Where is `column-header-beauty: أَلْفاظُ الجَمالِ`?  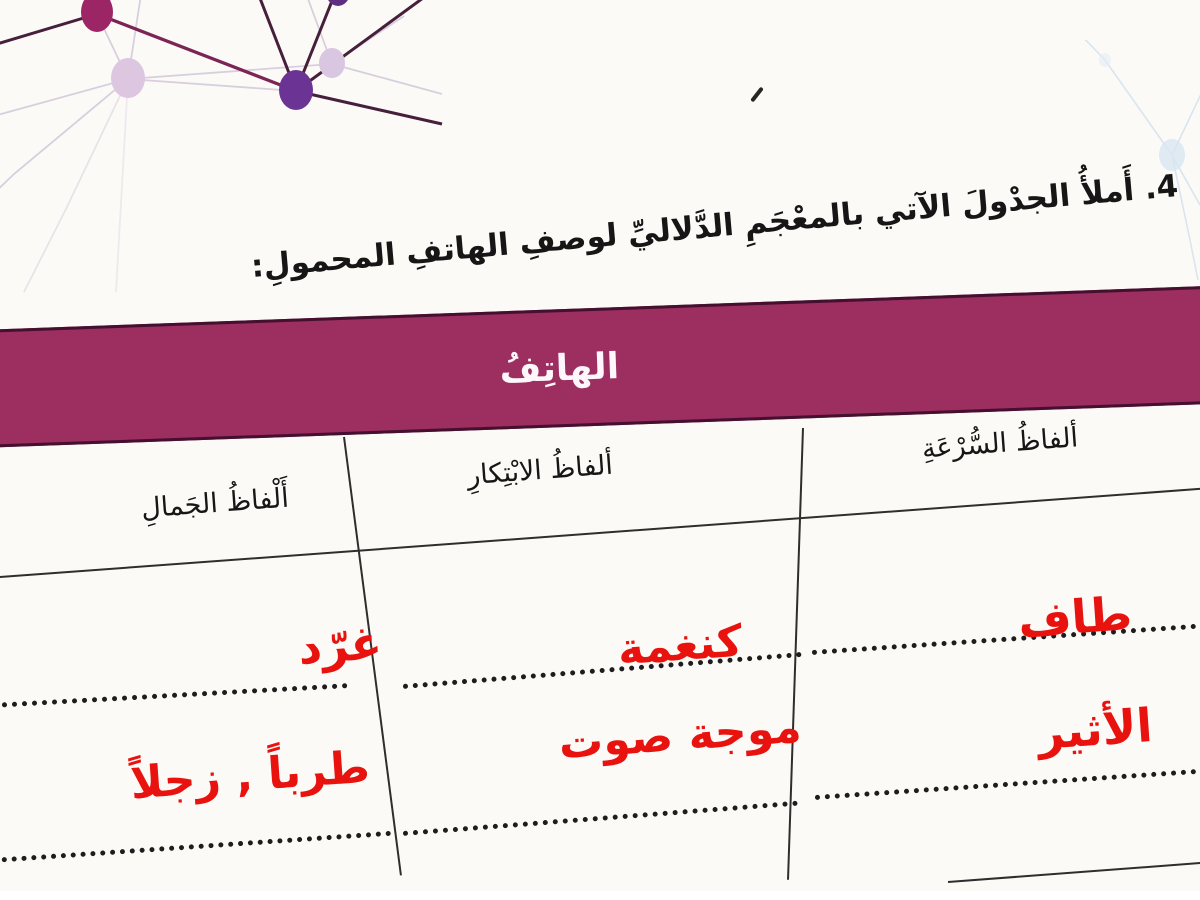
column-header-beauty: أَلْفاظُ الجَمالِ is located at coordinates (215, 503).